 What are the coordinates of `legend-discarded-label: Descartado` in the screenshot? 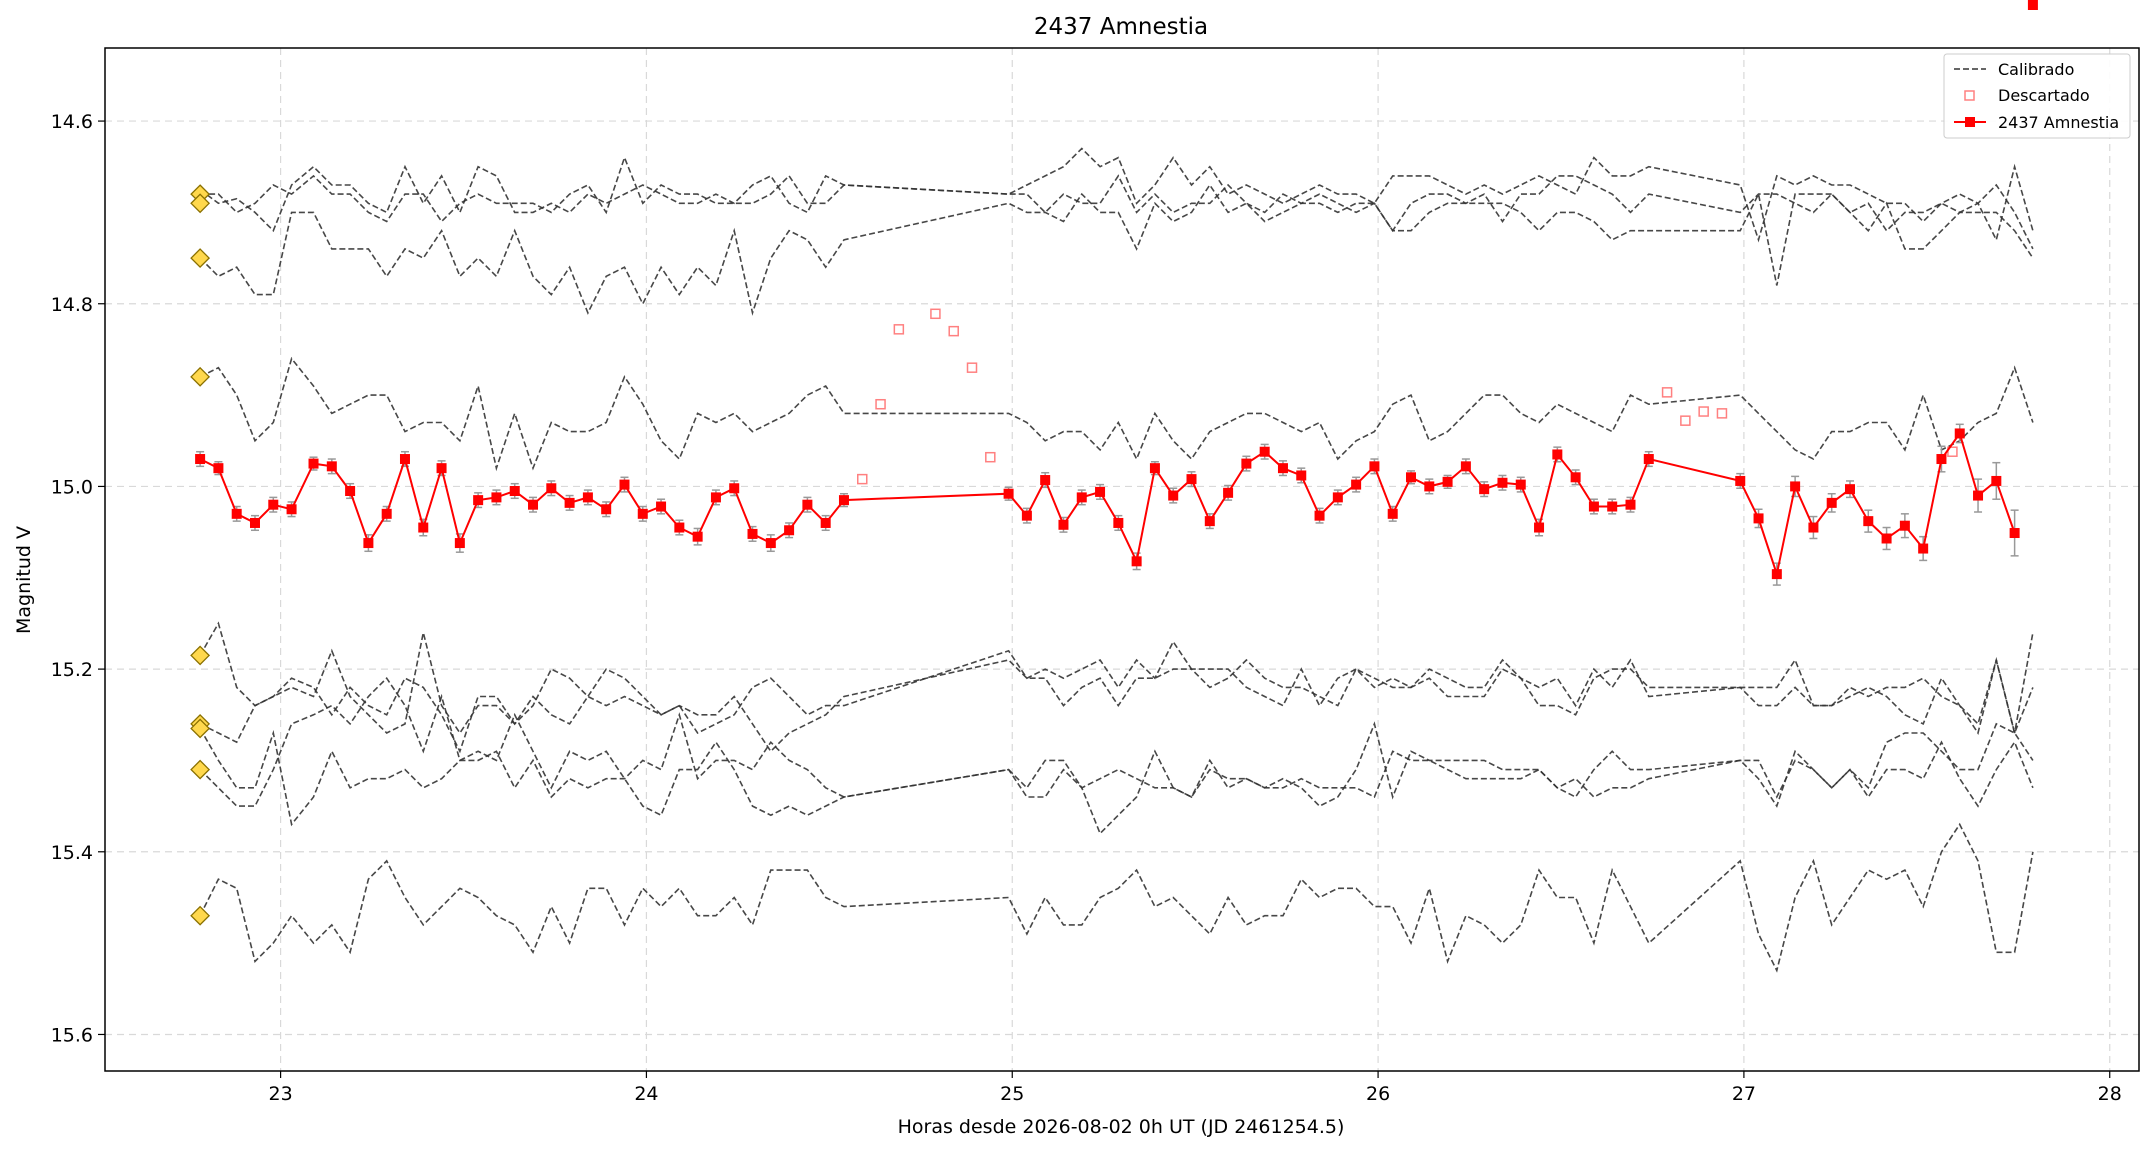 It's located at (2044, 95).